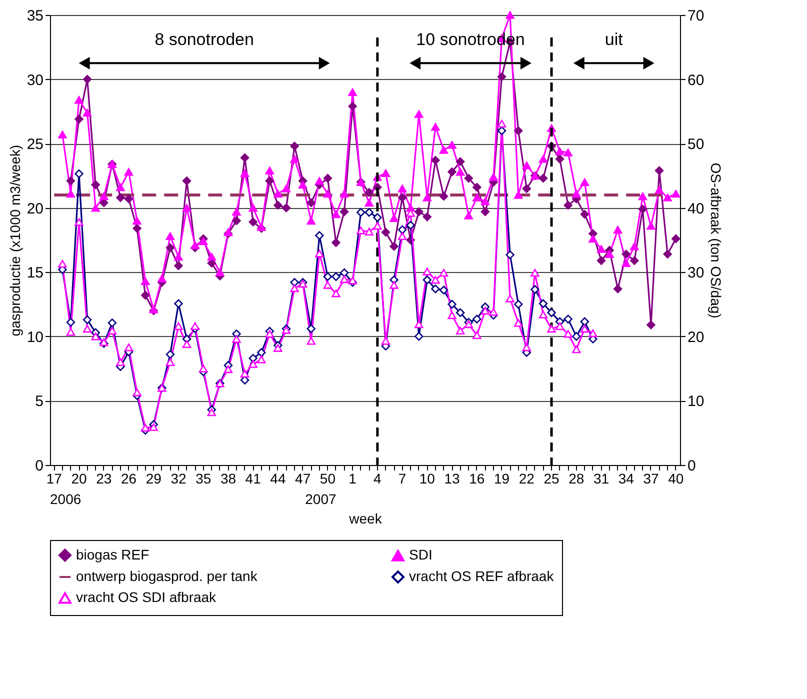 This screenshot has height=699, width=807. Describe the element at coordinates (601, 478) in the screenshot. I see `x-tick-label: 31` at that location.